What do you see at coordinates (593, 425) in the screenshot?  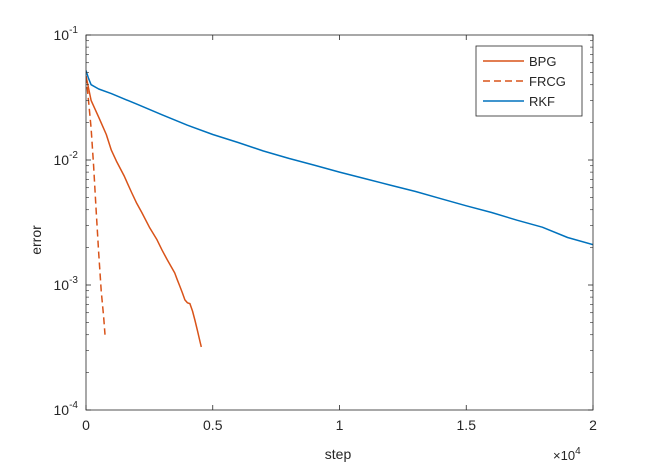 I see `x-tick-label: 2` at bounding box center [593, 425].